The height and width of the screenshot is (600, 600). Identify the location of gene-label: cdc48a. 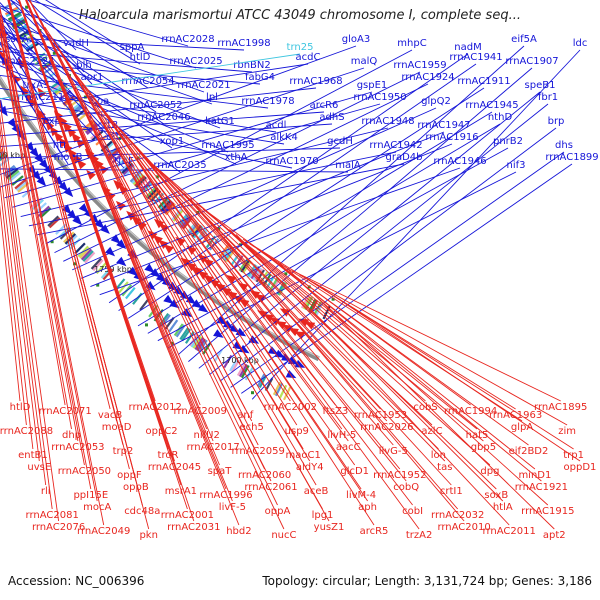
(142, 511).